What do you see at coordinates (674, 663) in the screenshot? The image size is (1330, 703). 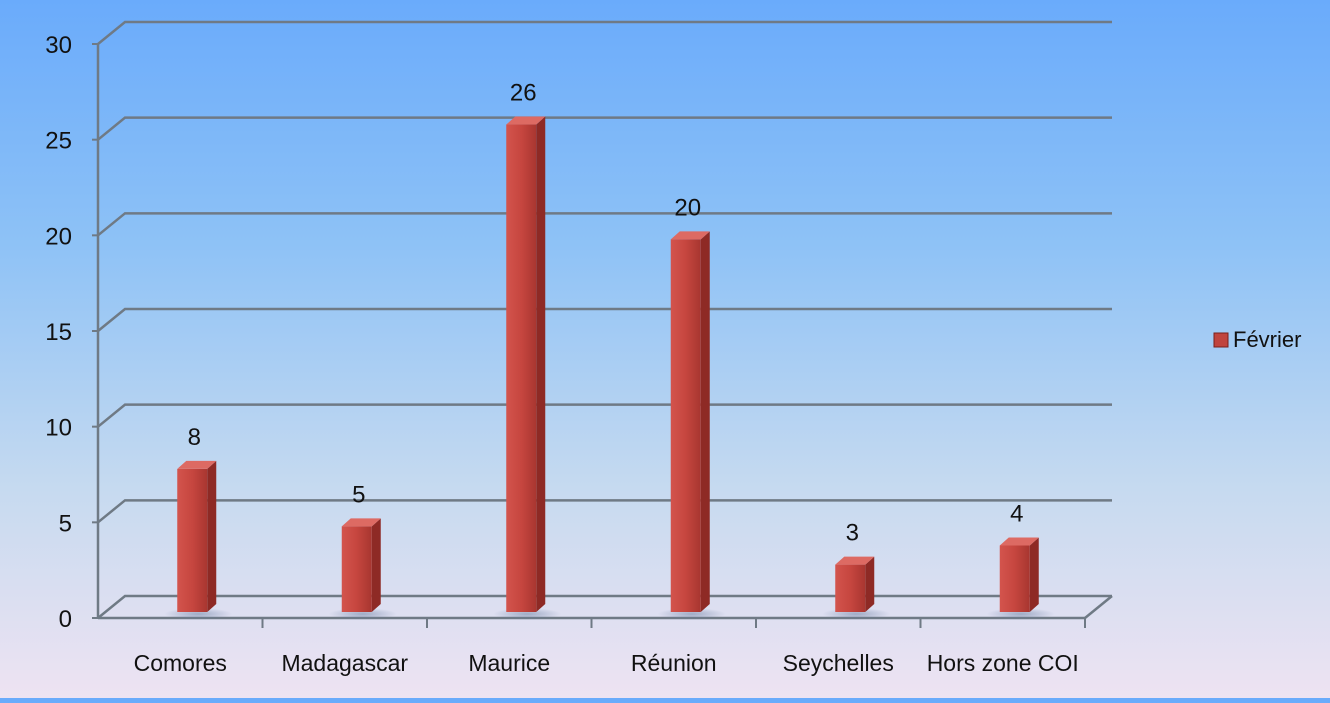 I see `x-category-label: Réunion` at bounding box center [674, 663].